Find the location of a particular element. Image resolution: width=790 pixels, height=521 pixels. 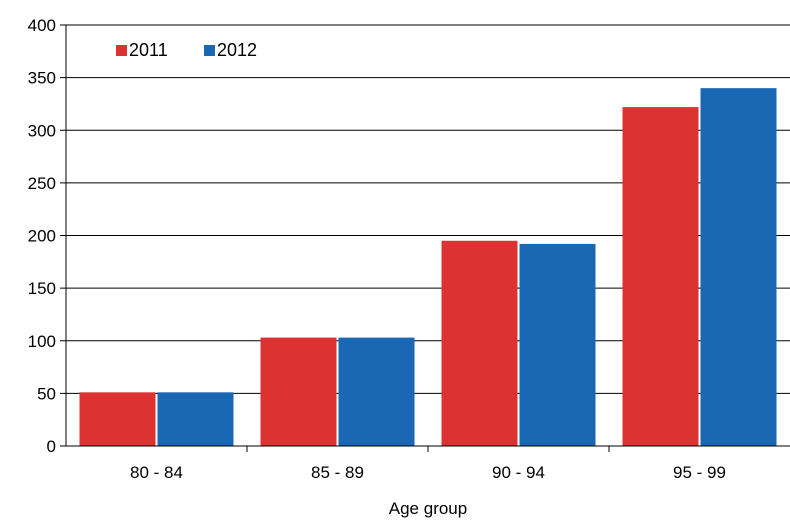

legend-swatch-2011 is located at coordinates (121, 50).